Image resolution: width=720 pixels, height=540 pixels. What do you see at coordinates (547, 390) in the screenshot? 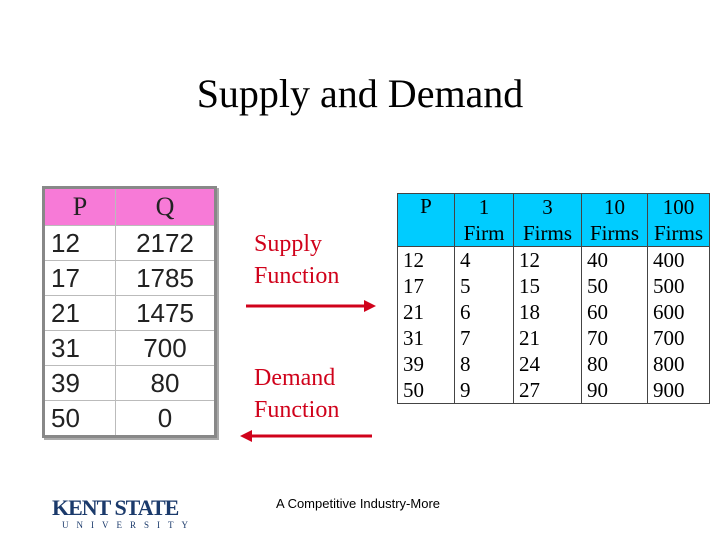
I see `cell: 27` at bounding box center [547, 390].